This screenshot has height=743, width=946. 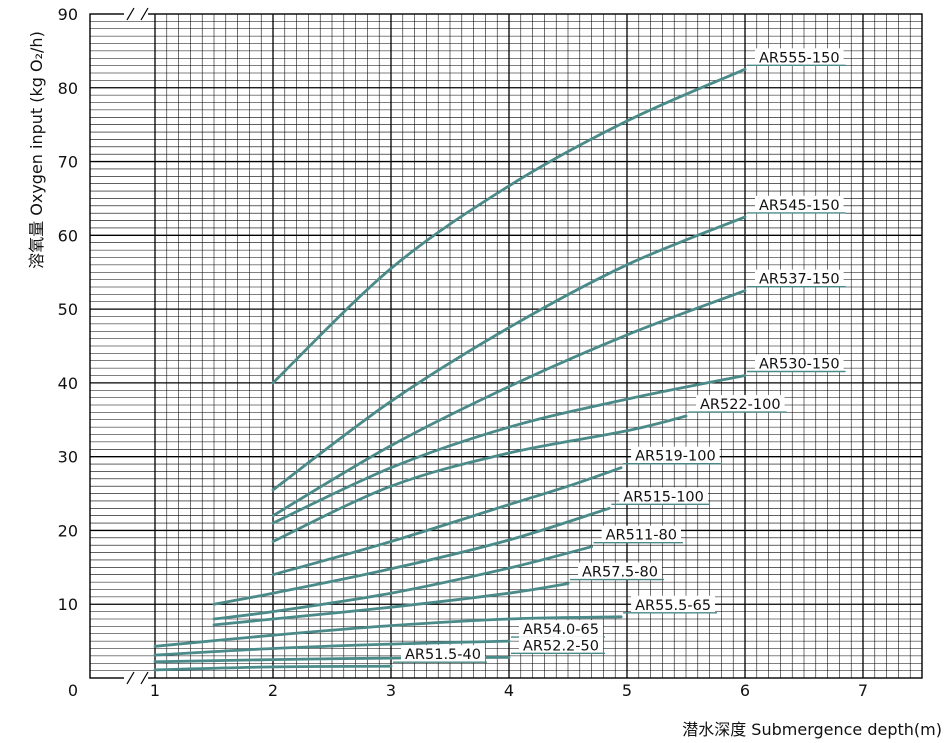 I want to click on x-tick-label: 3, so click(x=391, y=690).